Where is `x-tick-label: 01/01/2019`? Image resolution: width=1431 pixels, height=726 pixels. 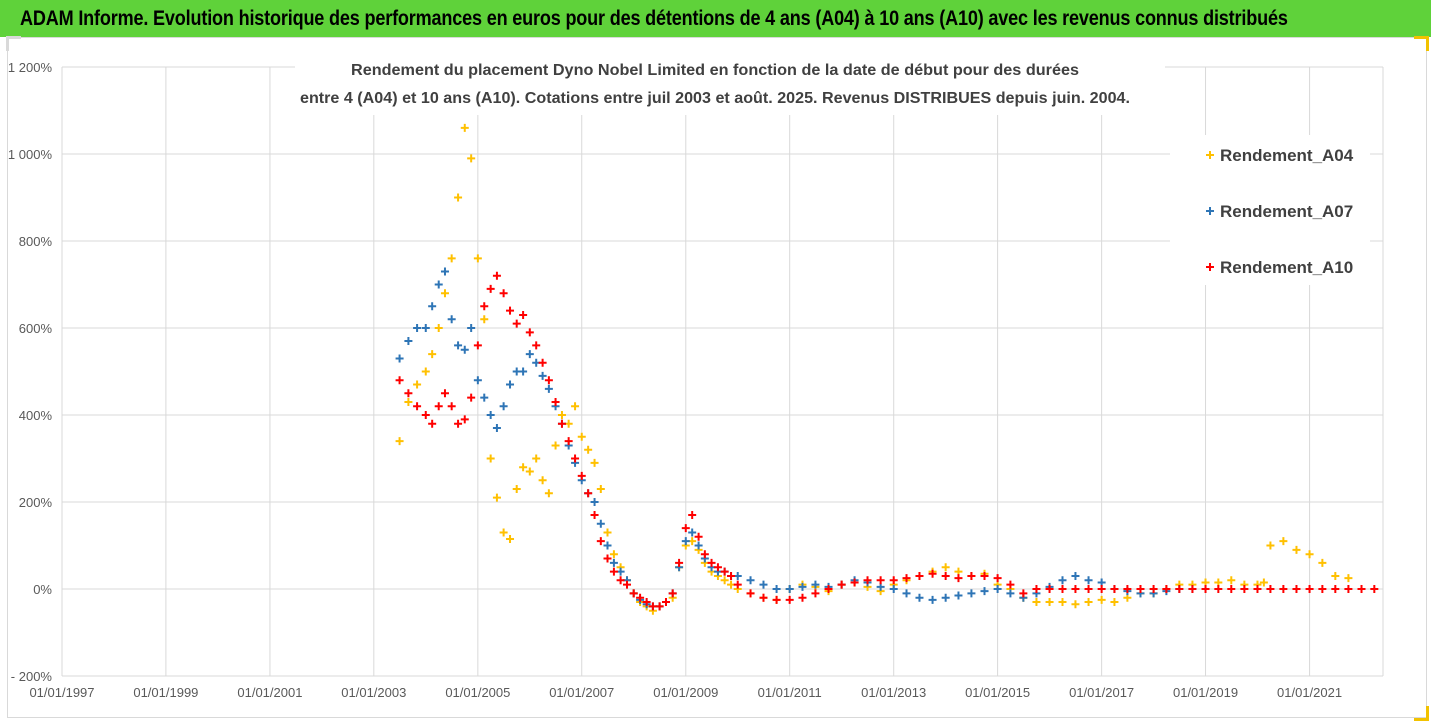 x-tick-label: 01/01/2019 is located at coordinates (1205, 692).